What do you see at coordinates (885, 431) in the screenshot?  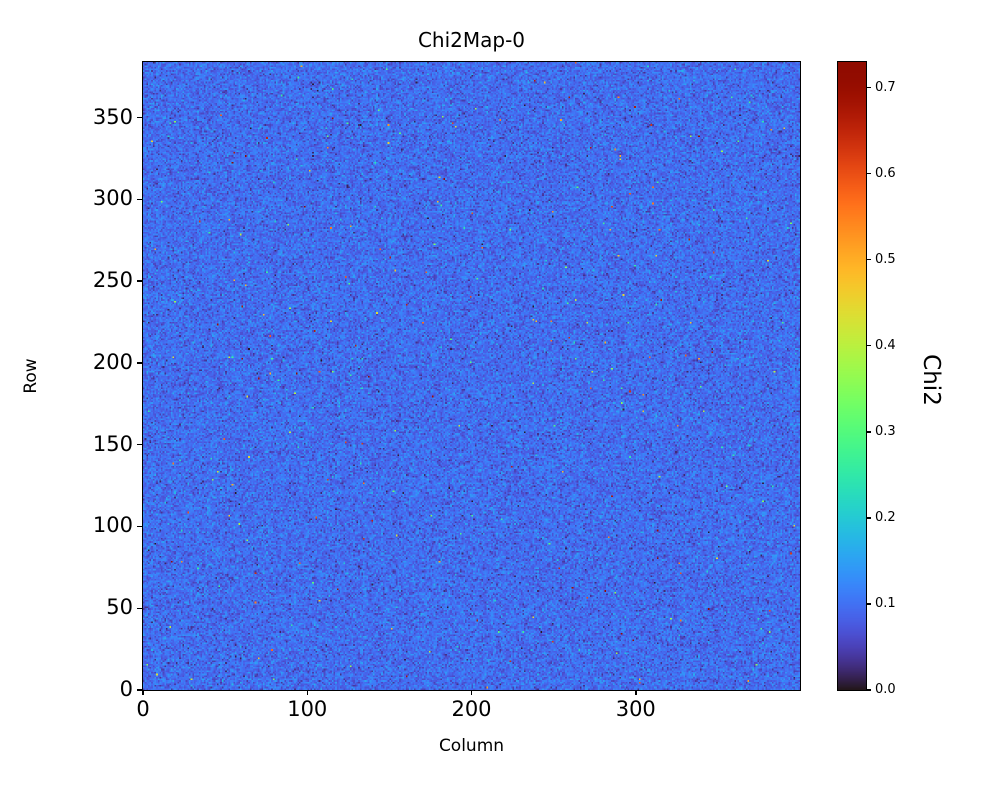 I see `colorbar-tick-label: 0.3` at bounding box center [885, 431].